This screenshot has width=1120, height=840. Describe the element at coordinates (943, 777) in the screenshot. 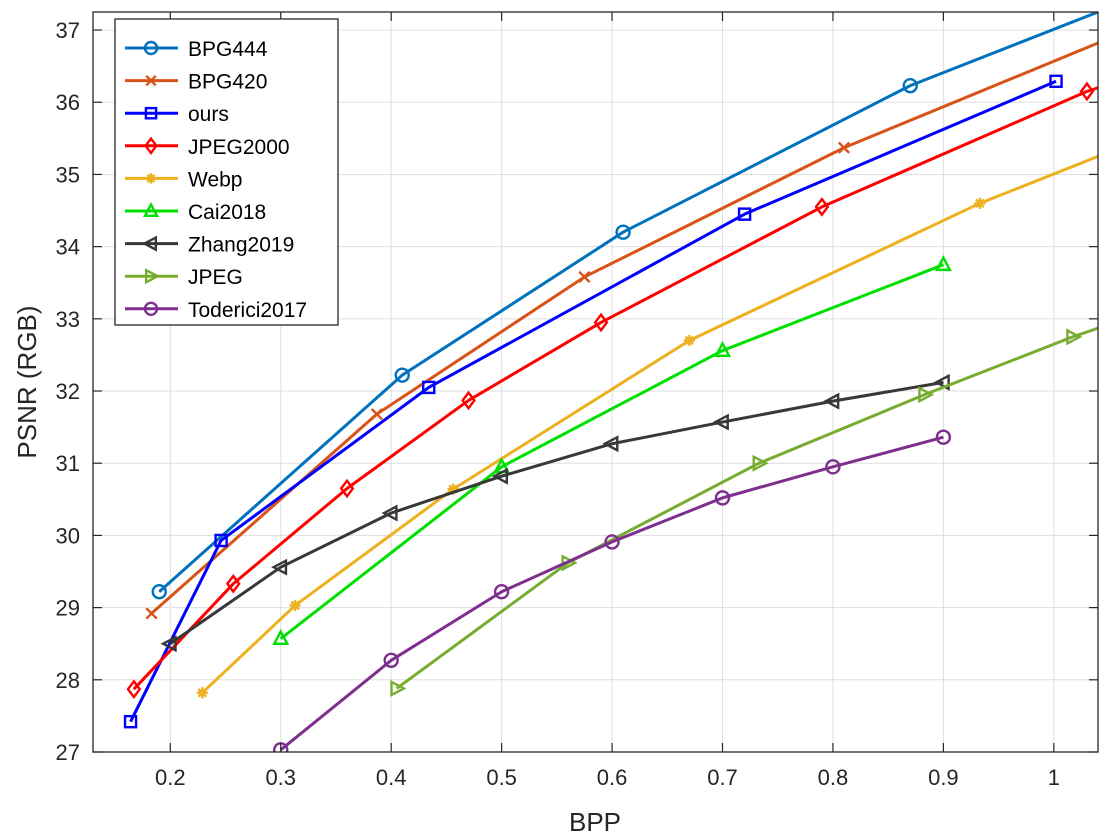

I see `x-tick-label: 0.9` at that location.